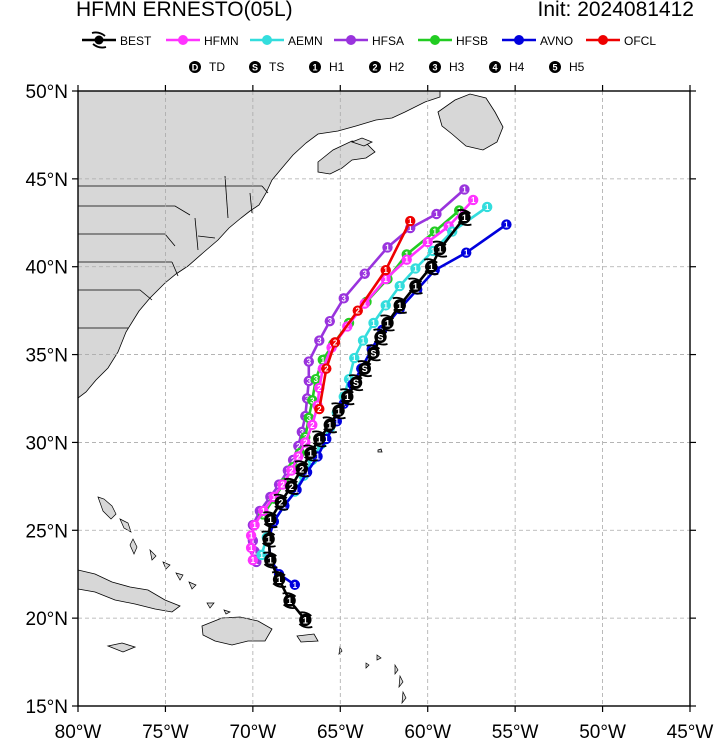 The image size is (718, 755). I want to click on puerto-rico-land, so click(307, 638).